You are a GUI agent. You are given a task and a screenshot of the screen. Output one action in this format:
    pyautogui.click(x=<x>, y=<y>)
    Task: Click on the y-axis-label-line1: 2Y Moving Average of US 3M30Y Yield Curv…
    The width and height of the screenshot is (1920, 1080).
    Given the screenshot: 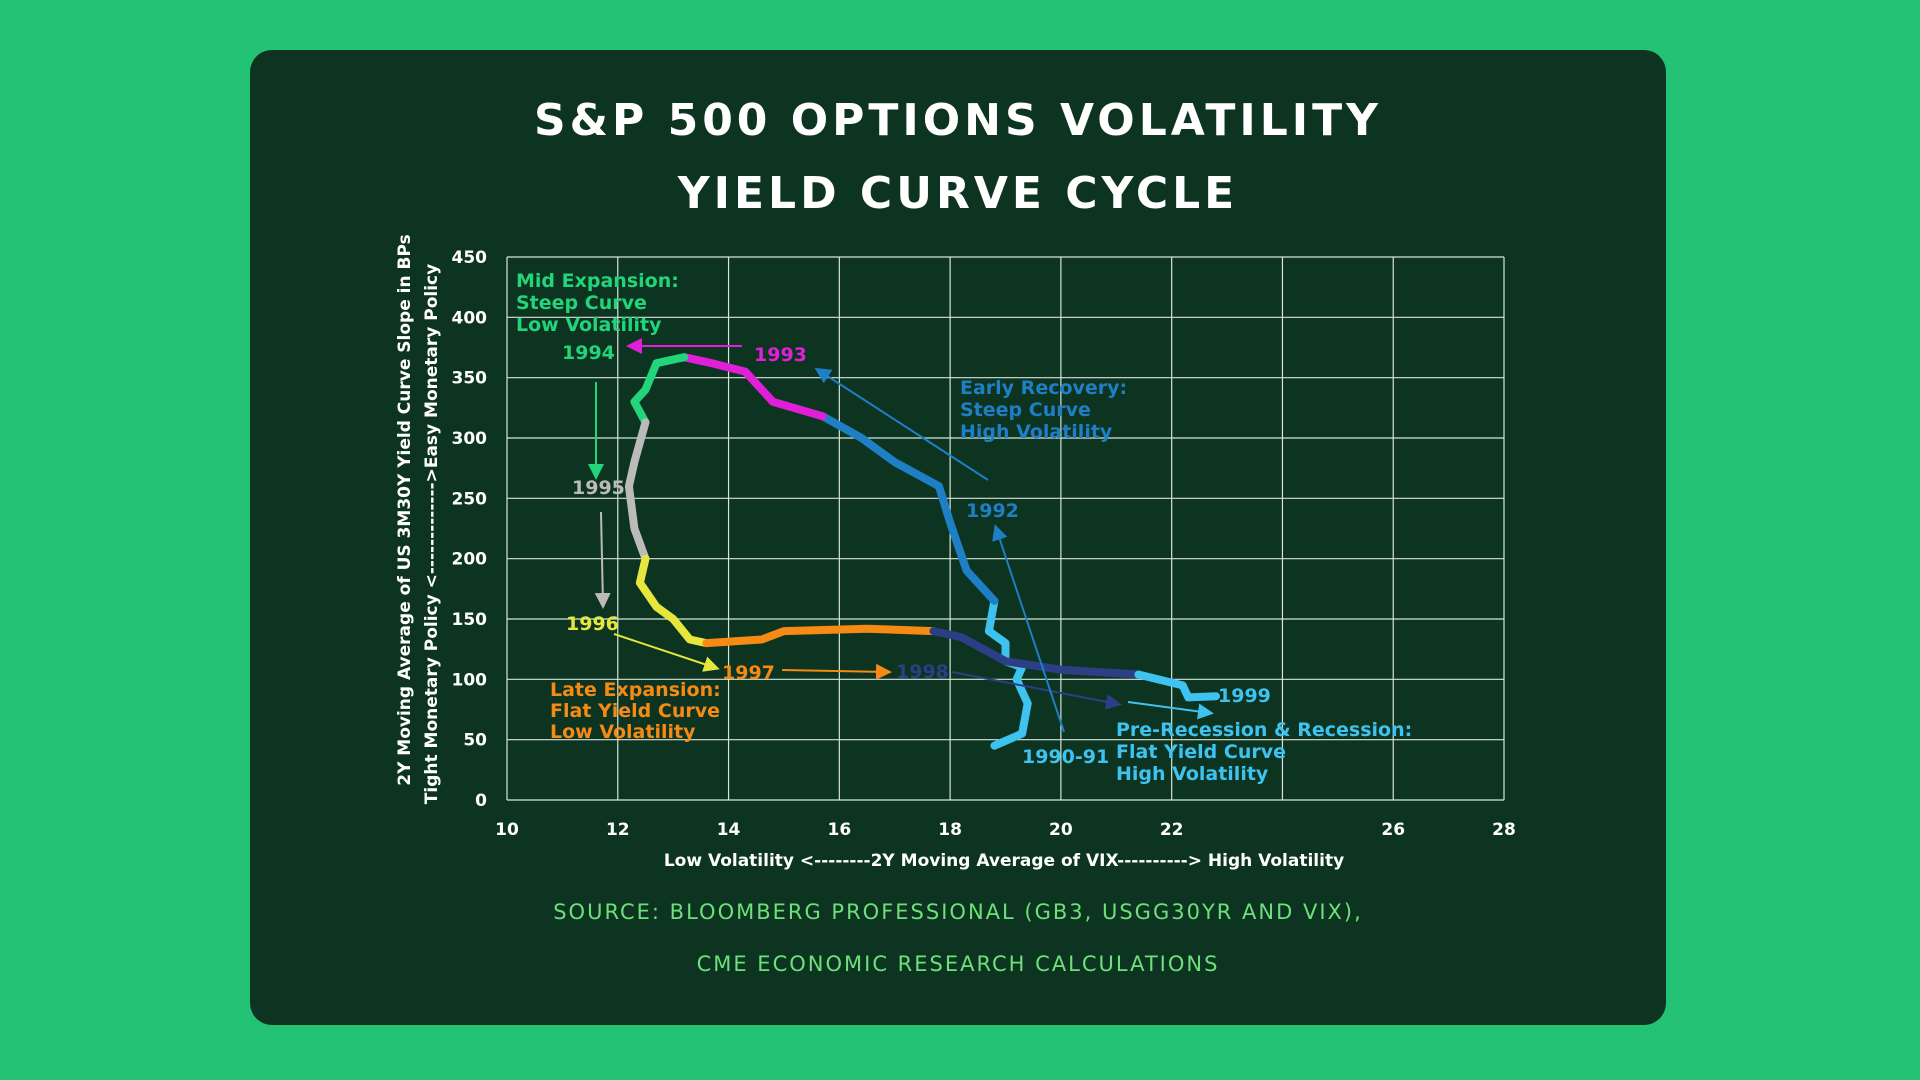 What is the action you would take?
    pyautogui.click(x=405, y=510)
    